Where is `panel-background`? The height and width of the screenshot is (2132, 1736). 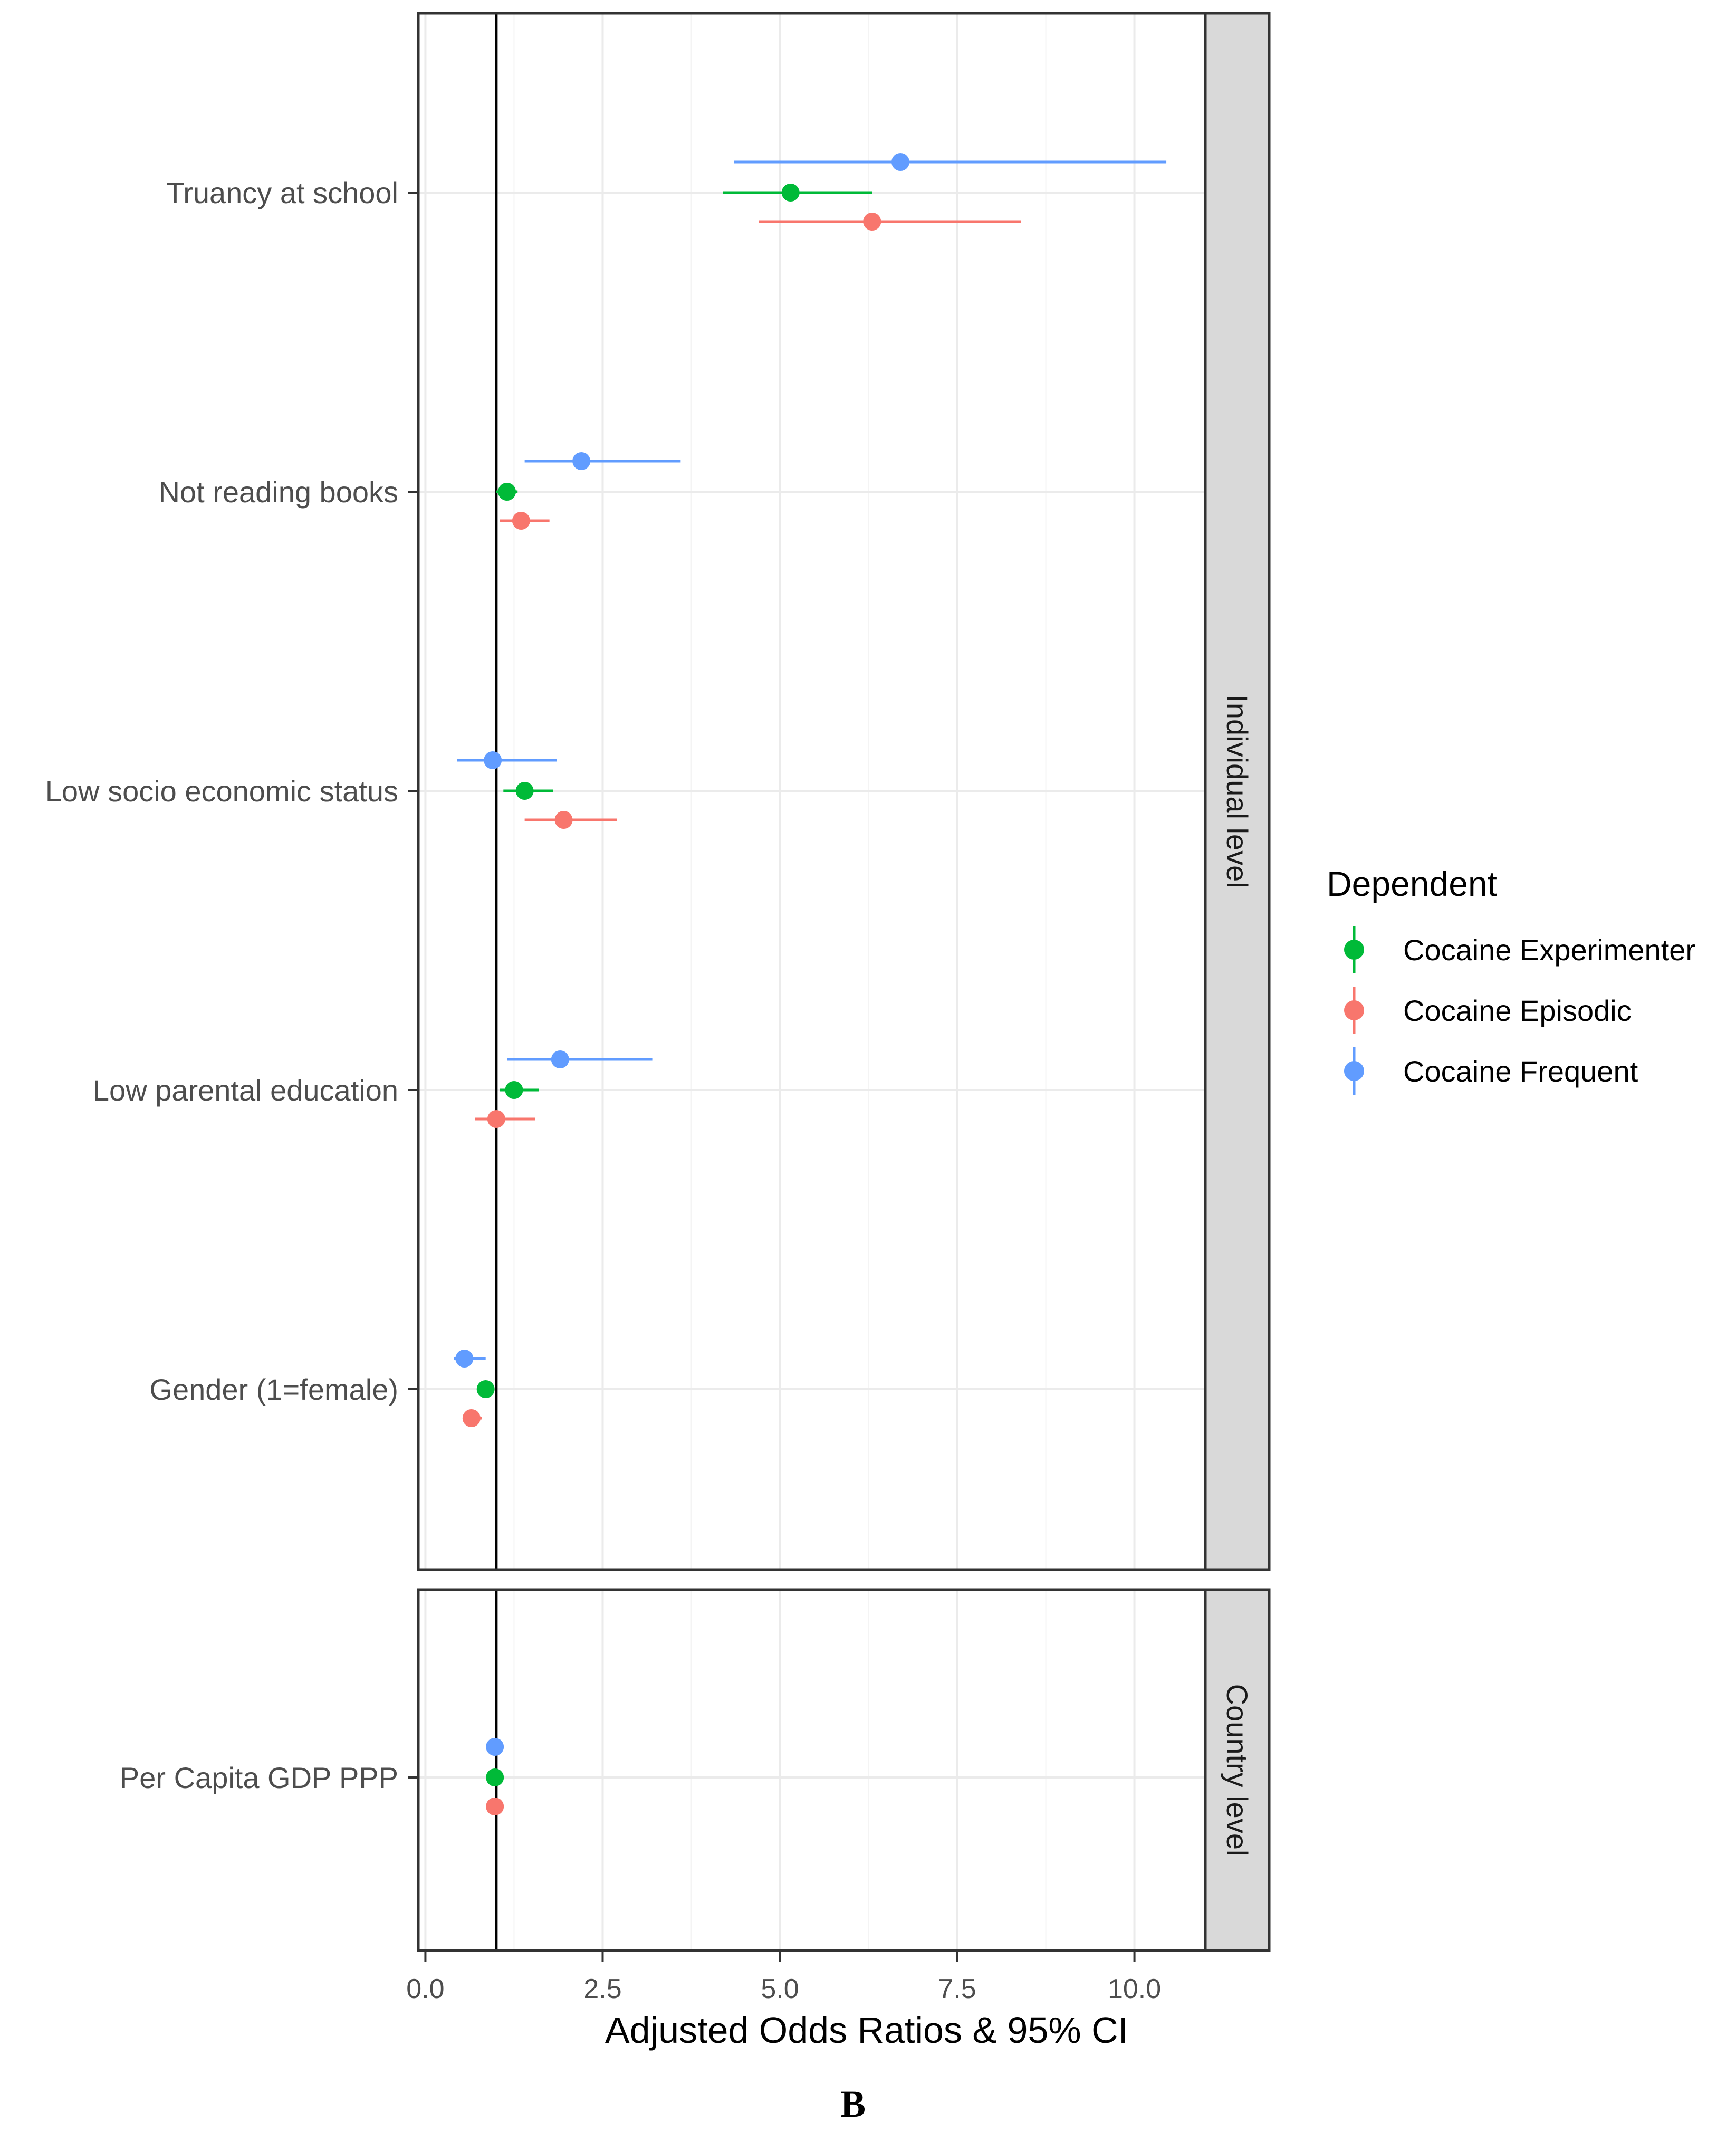
panel-background is located at coordinates (811, 1770).